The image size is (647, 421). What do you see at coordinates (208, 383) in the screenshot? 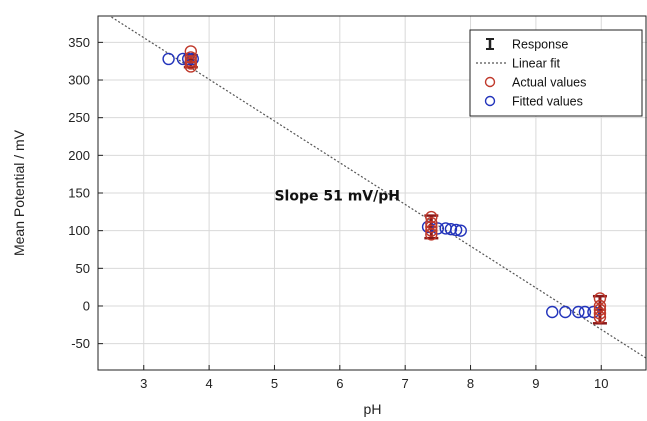
I see `x-tick-label: 4` at bounding box center [208, 383].